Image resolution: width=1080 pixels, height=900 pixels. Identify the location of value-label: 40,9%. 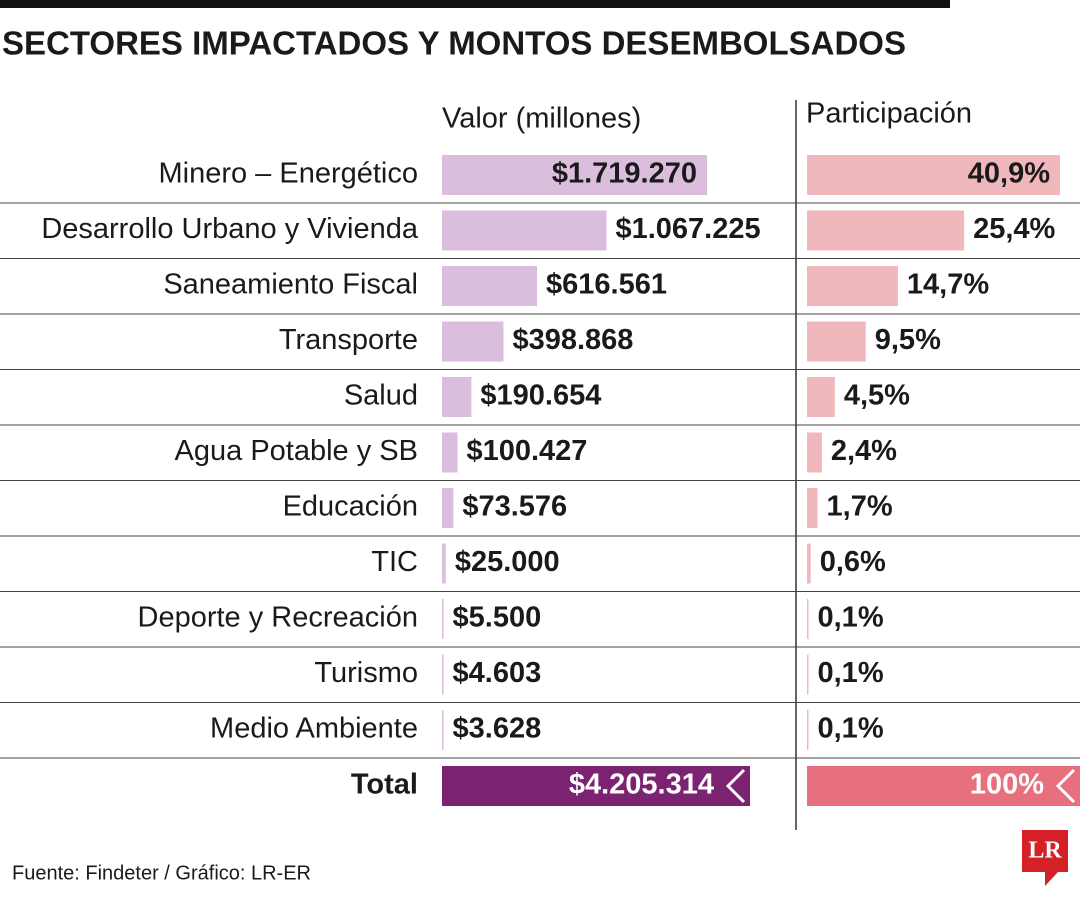
(1009, 174).